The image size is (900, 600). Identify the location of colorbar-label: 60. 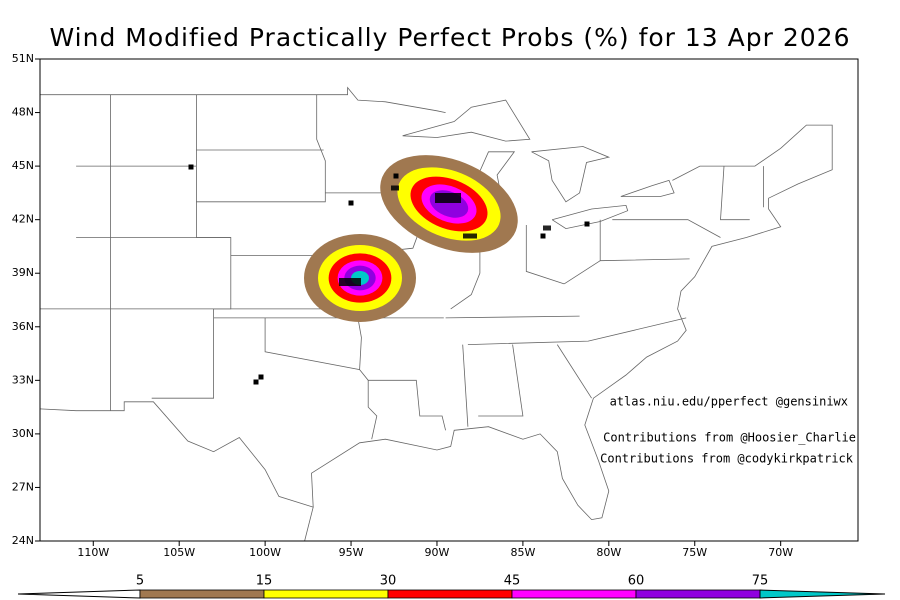
(636, 581).